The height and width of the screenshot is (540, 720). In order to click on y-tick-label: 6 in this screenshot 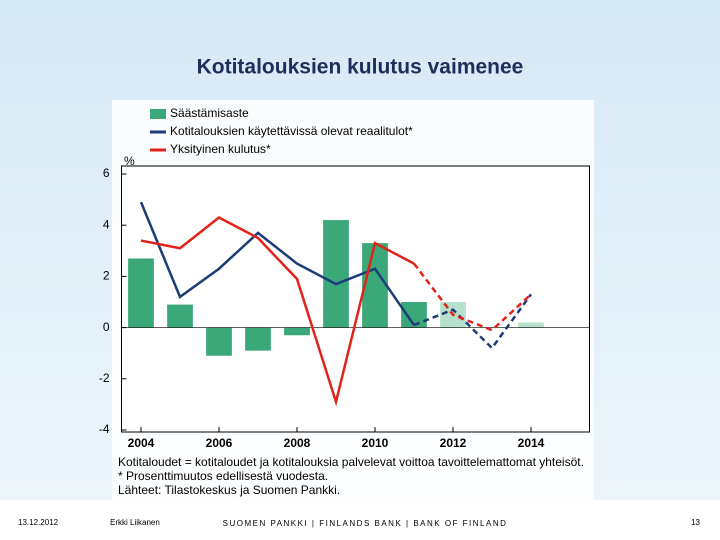, I will do `click(106, 173)`.